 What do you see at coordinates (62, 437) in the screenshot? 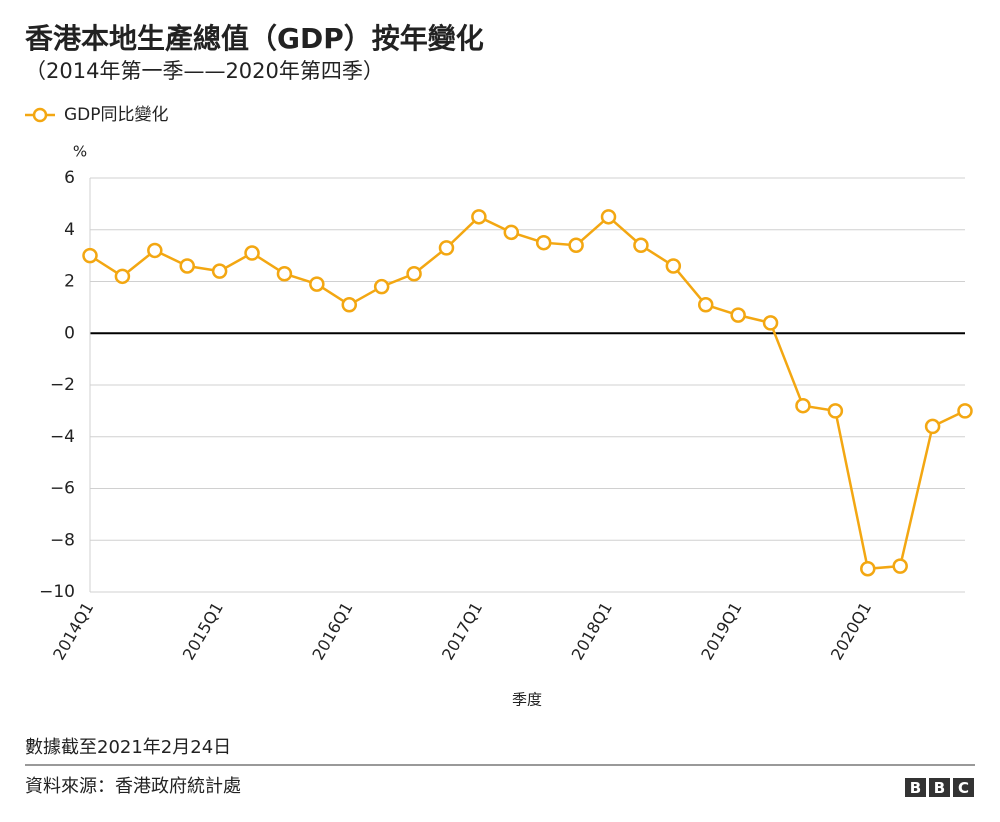
I see `y-tick-label: −4` at bounding box center [62, 437].